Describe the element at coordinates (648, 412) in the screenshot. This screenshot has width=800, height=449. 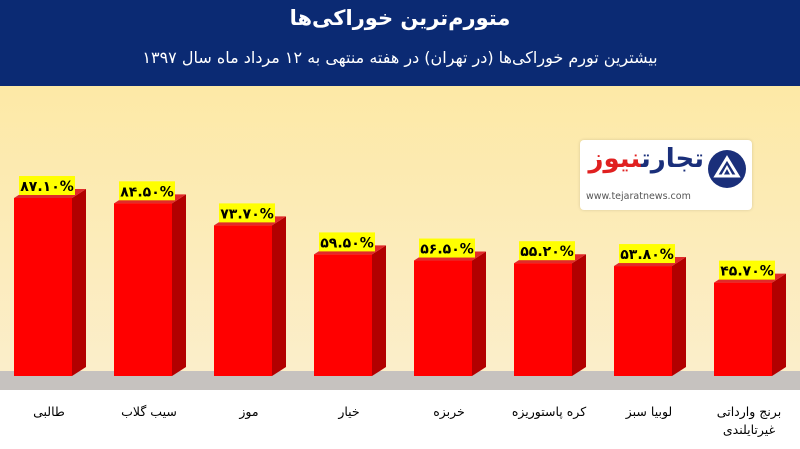
I see `category-label-7: لوبیا سبز` at that location.